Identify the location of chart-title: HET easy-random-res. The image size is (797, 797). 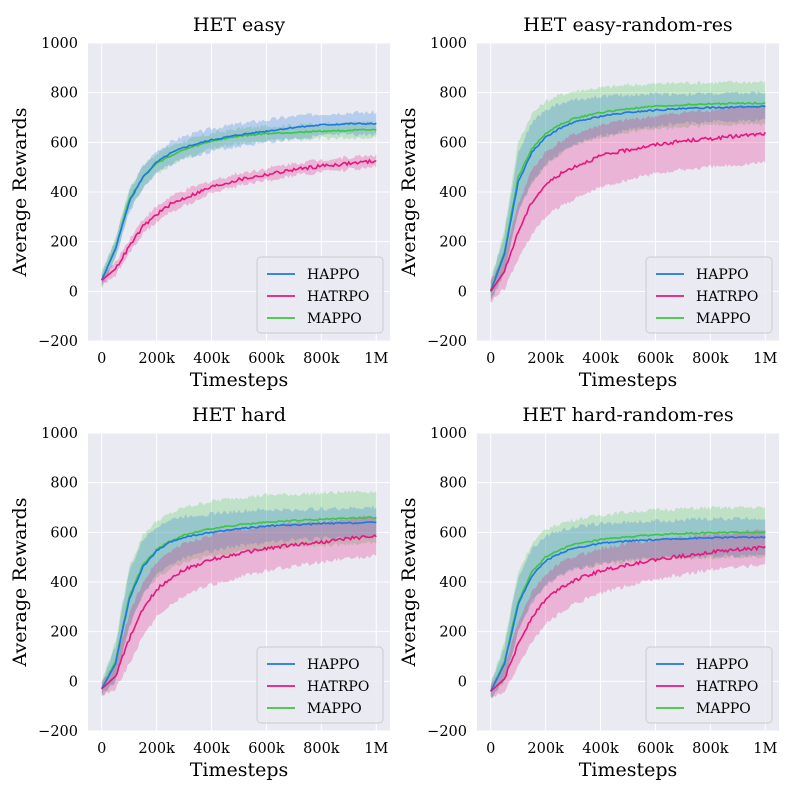
(627, 25).